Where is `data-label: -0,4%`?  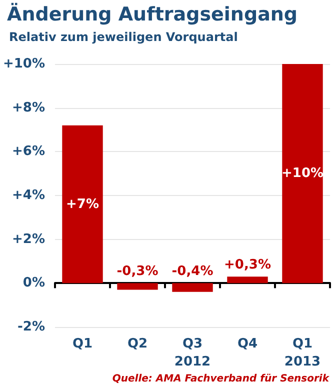 data-label: -0,4% is located at coordinates (193, 272).